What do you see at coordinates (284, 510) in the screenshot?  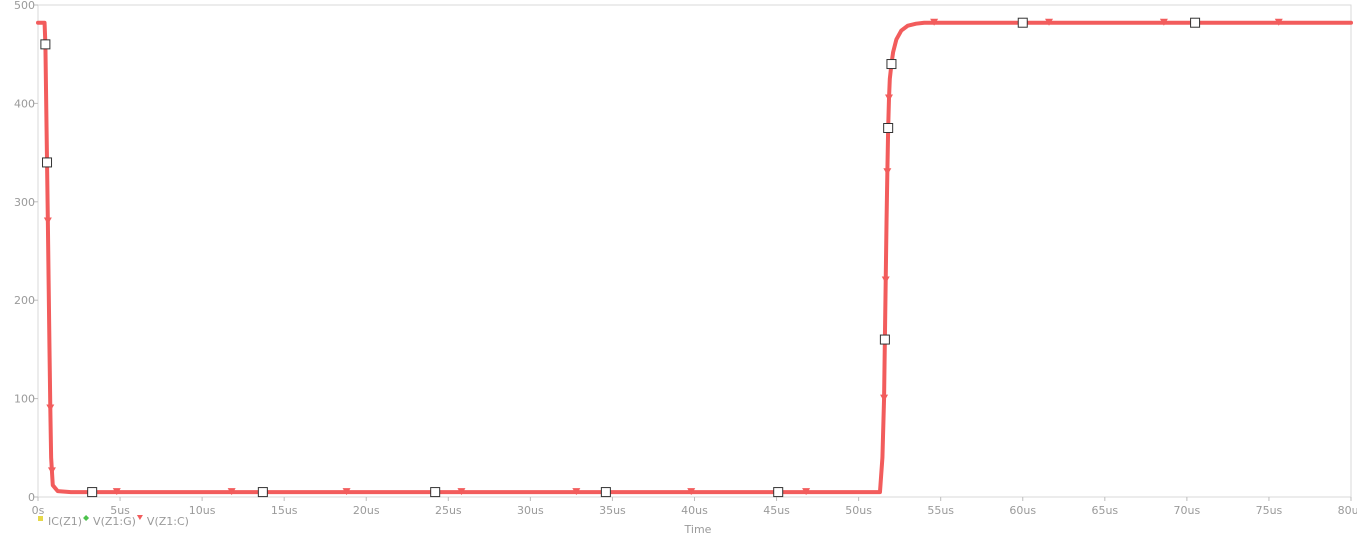 I see `x-tick-label: 15us` at bounding box center [284, 510].